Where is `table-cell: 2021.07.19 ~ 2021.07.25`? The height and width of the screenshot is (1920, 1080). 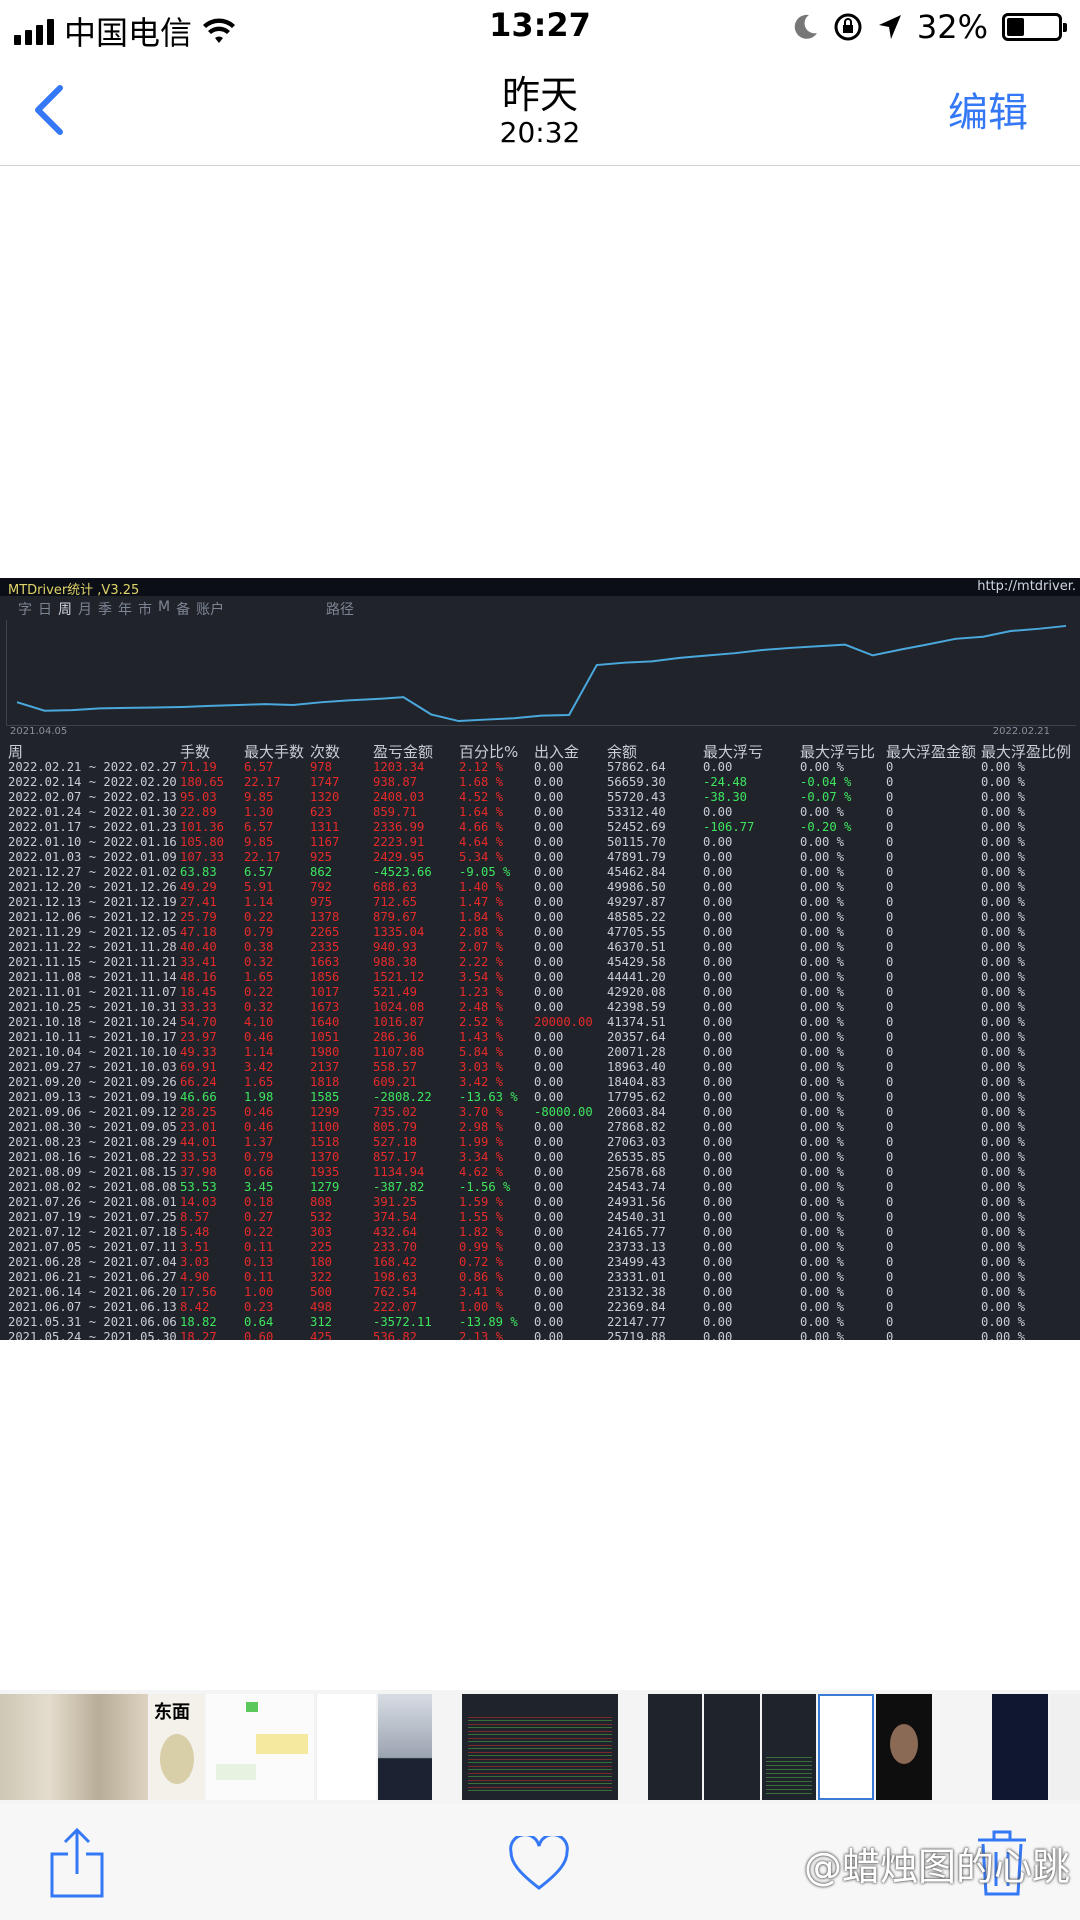 table-cell: 2021.07.19 ~ 2021.07.25 is located at coordinates (92, 1217).